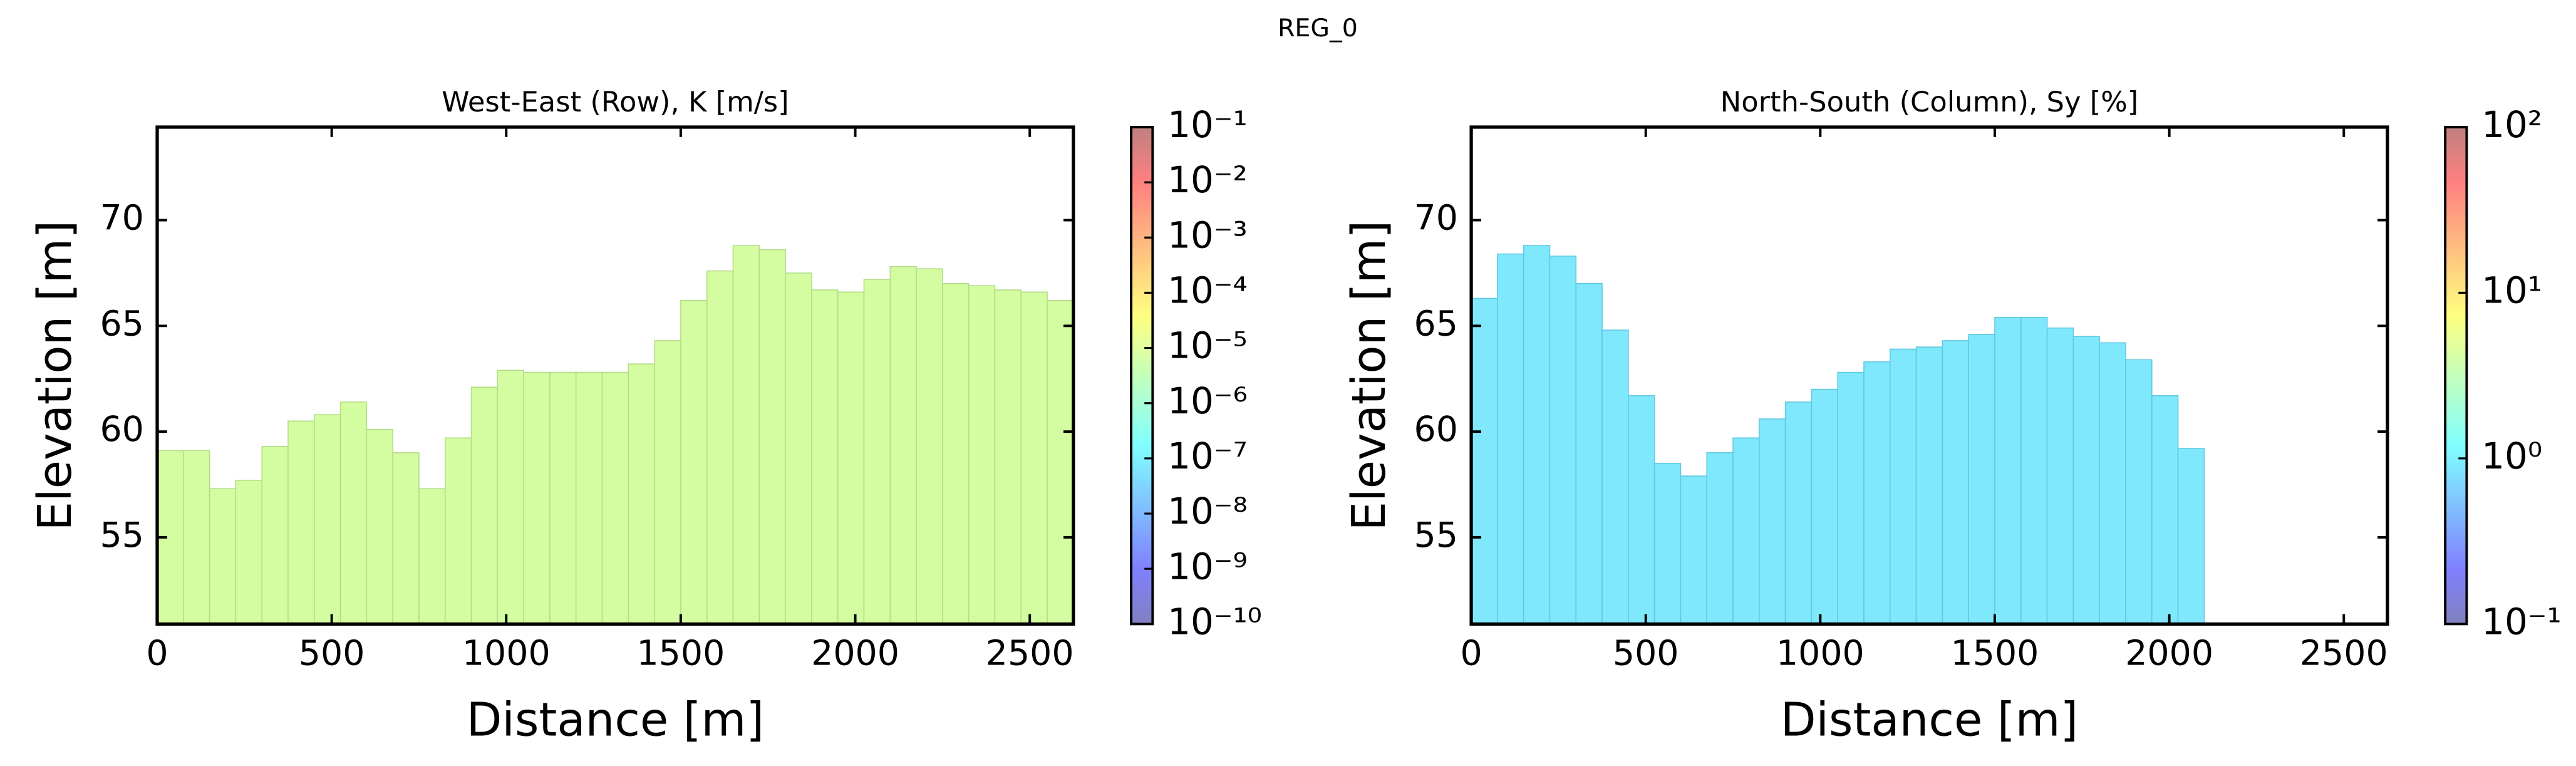 The height and width of the screenshot is (766, 2576). Describe the element at coordinates (2511, 290) in the screenshot. I see `colorbar-tick-label: 10¹` at that location.